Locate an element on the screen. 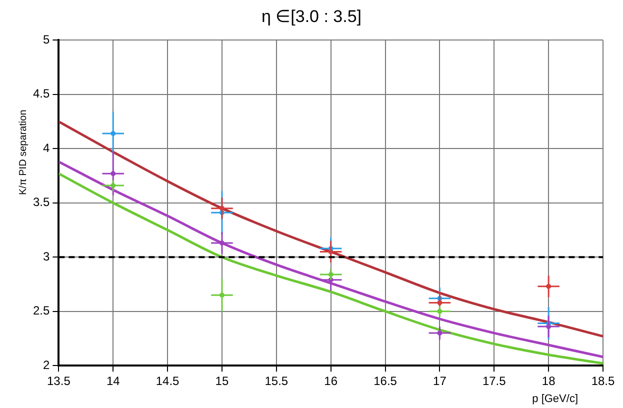  x-tick-label: 16.5 is located at coordinates (386, 381).